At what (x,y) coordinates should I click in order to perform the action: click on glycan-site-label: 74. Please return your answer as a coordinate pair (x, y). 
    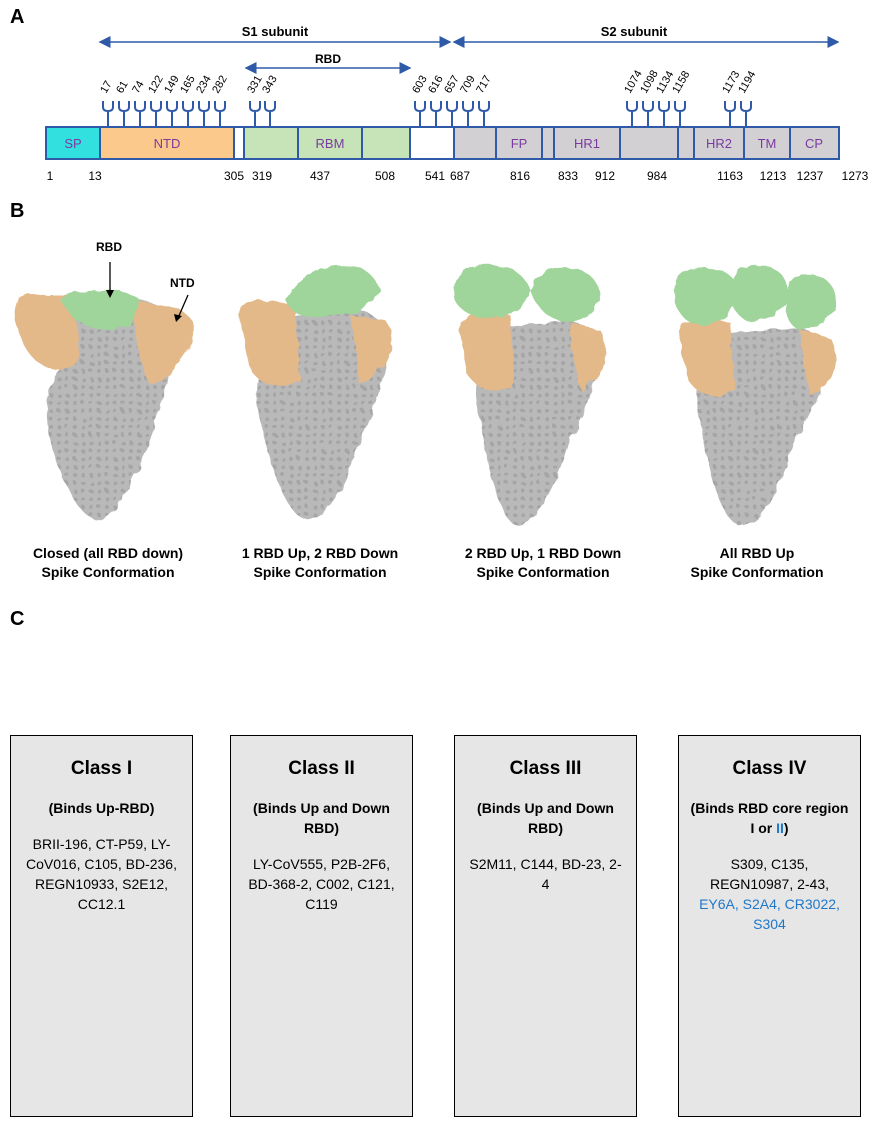
    Looking at the image, I should click on (138, 87).